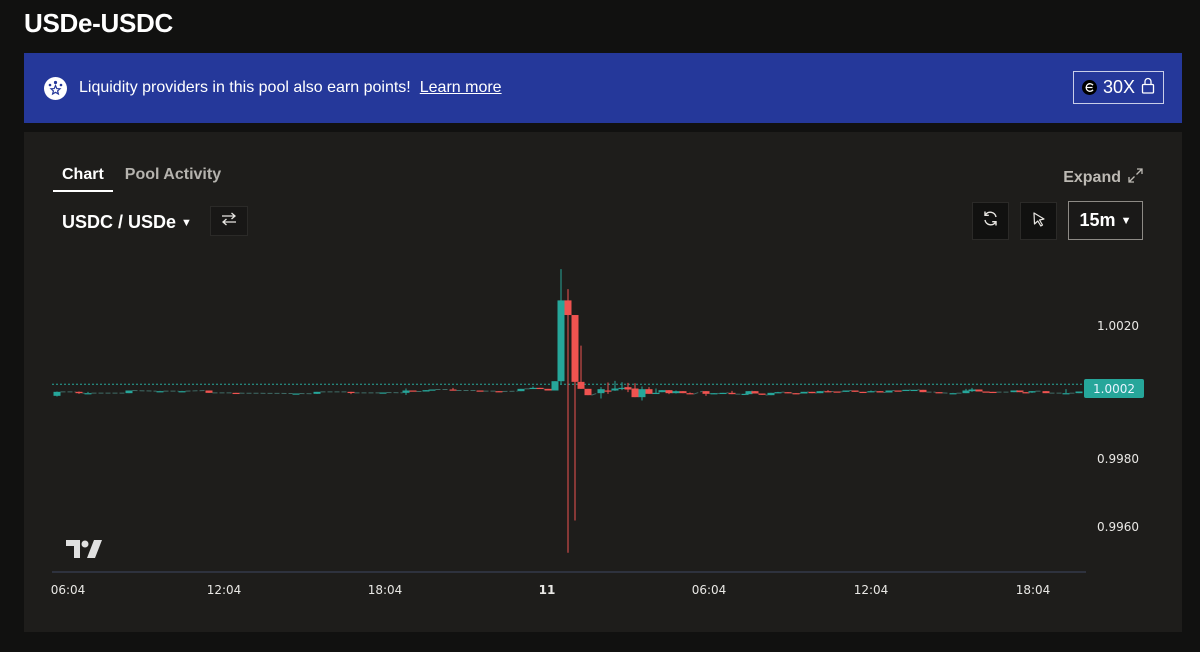  I want to click on pair-selector: USDC / USDe ▼, so click(127, 222).